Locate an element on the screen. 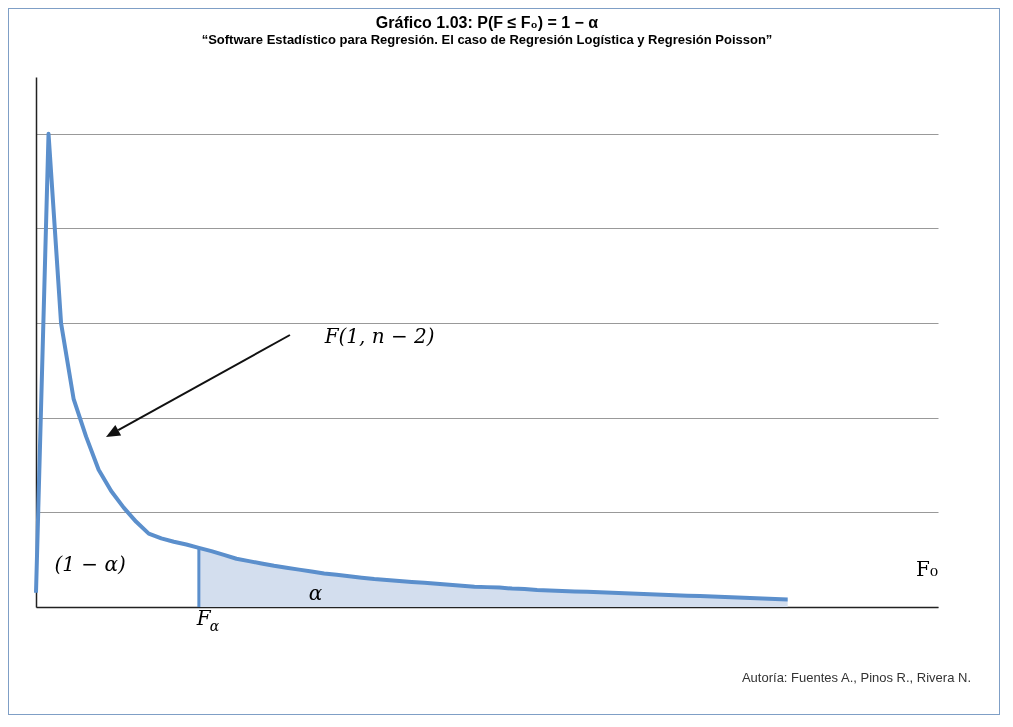 This screenshot has height=727, width=1013. chart-title: Gráfico 1.03: P(F ≤ F₀) = 1 − α is located at coordinates (487, 22).